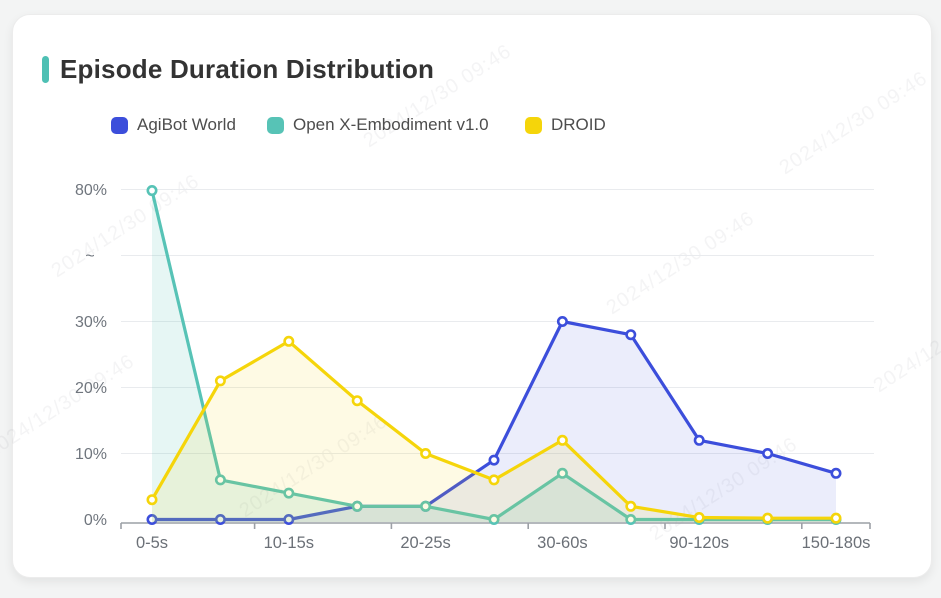 Image resolution: width=941 pixels, height=598 pixels. I want to click on y-axis-label: ~, so click(89, 256).